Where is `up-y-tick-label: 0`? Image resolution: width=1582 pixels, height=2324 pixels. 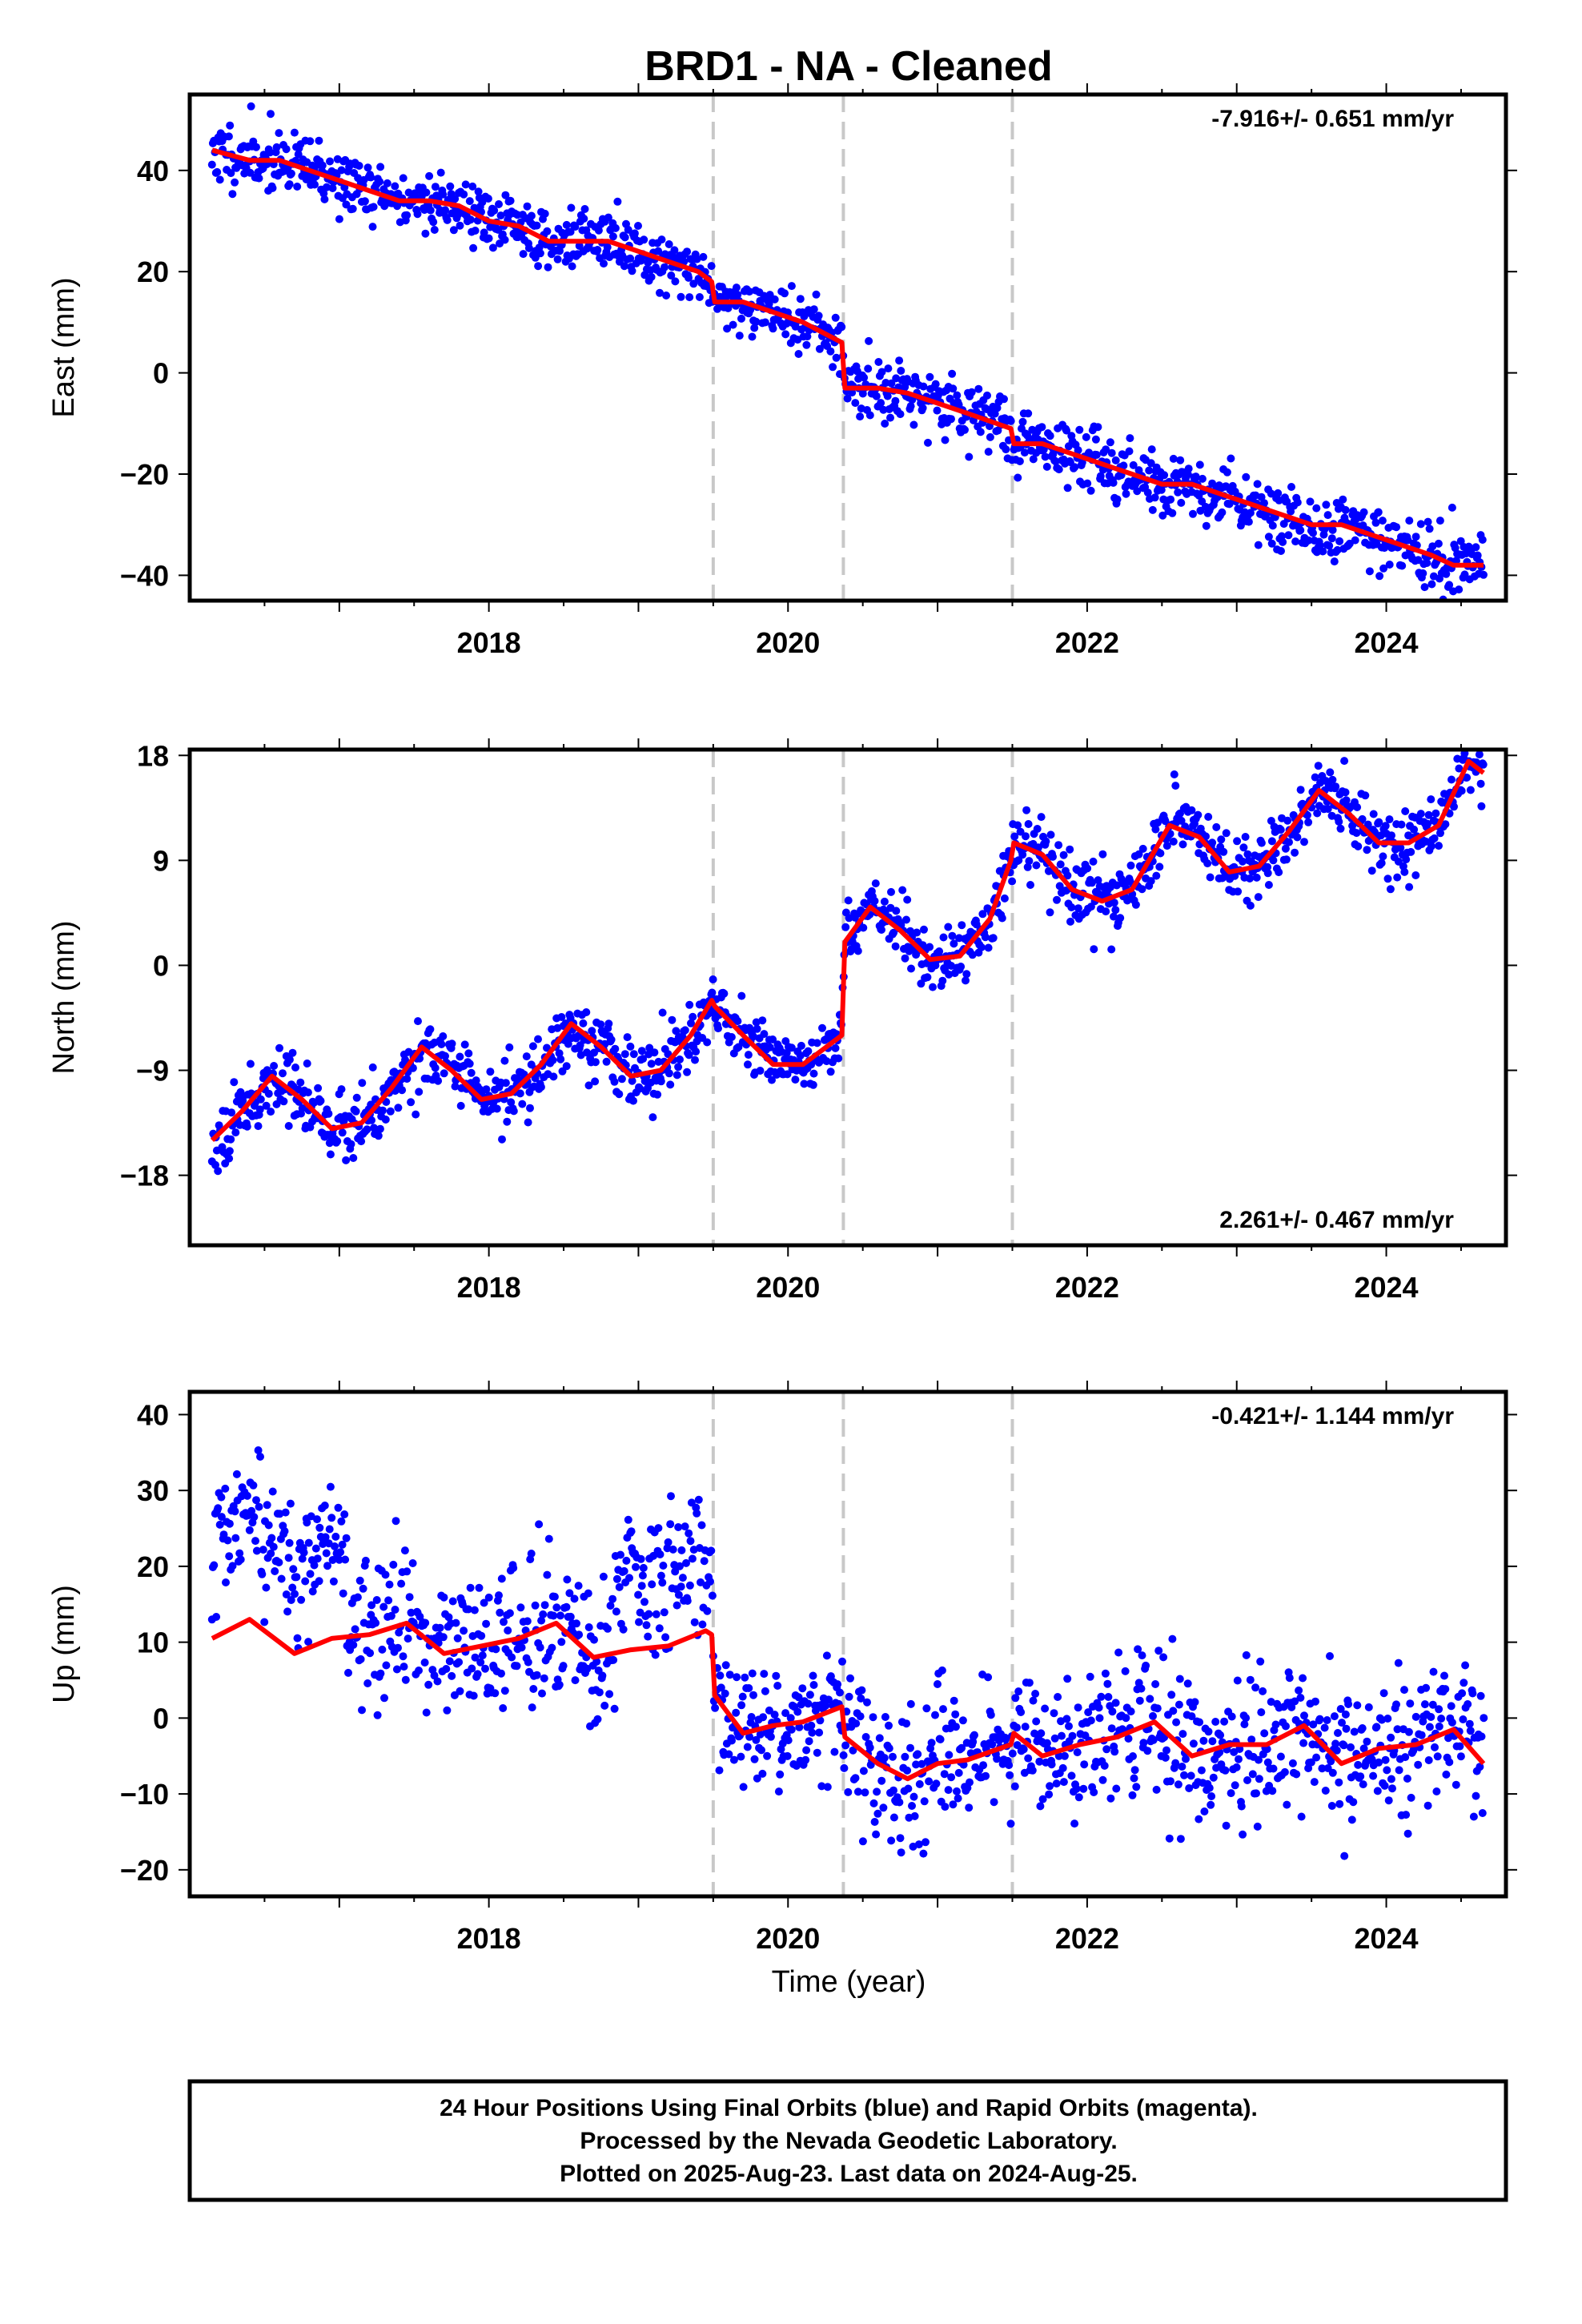 up-y-tick-label: 0 is located at coordinates (161, 1718).